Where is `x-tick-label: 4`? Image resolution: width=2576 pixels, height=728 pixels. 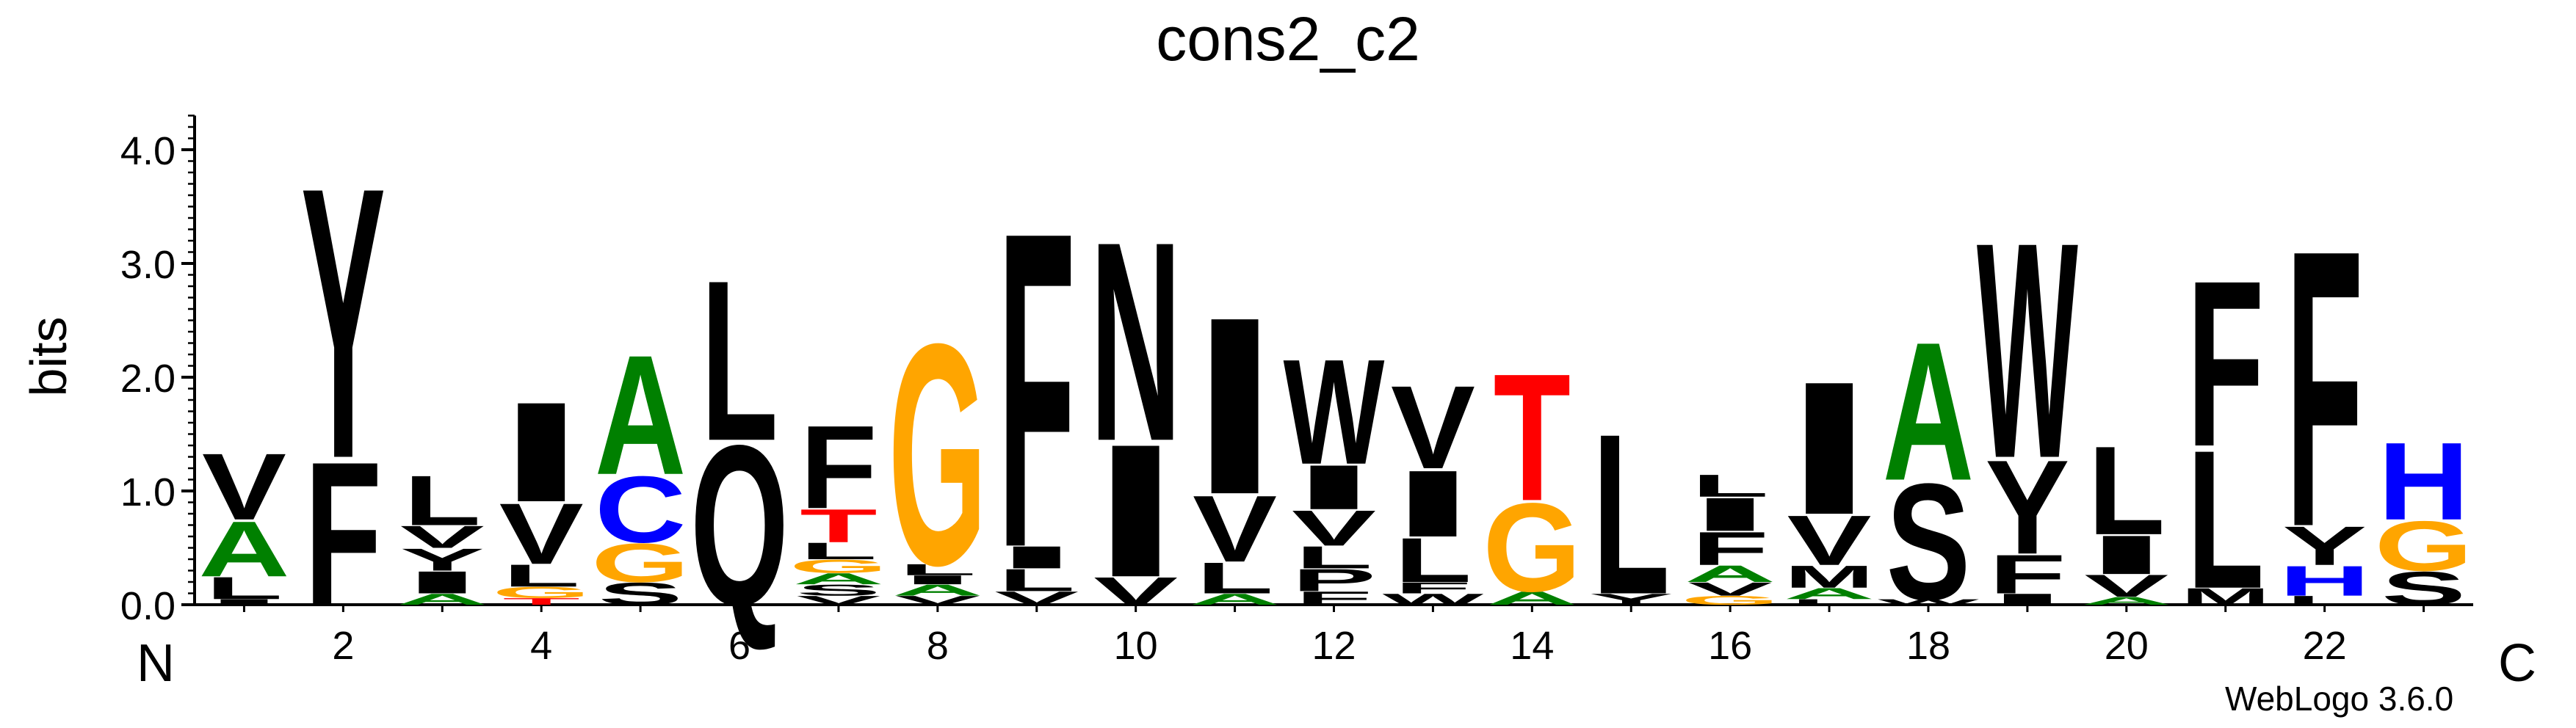 x-tick-label: 4 is located at coordinates (541, 646).